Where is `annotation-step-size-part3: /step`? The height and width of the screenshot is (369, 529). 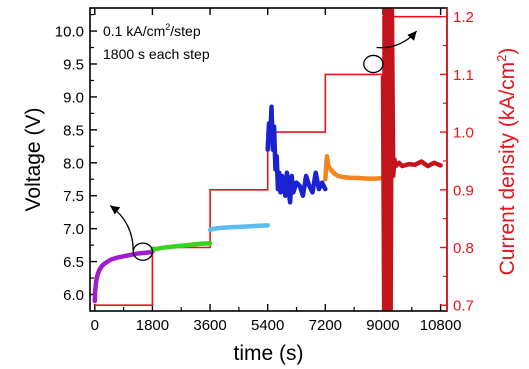
annotation-step-size-part3: /step is located at coordinates (185, 31).